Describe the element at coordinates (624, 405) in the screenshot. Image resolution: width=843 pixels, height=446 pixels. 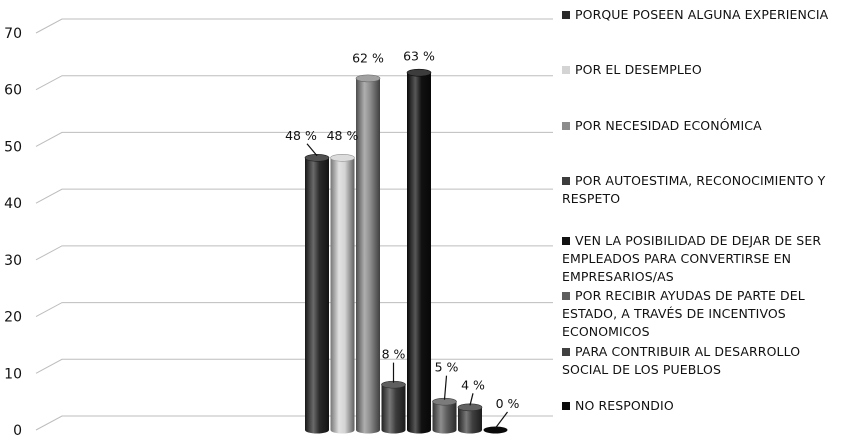
I see `legend-label: NO RESPONDIO` at that location.